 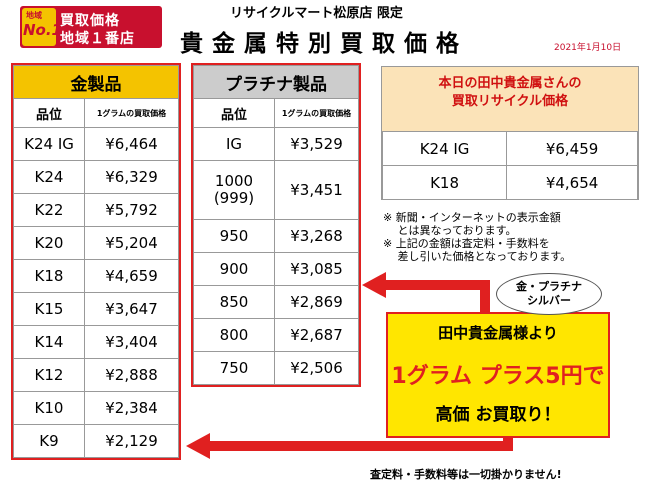 I want to click on price-cell: ¥4,659, so click(x=131, y=276).